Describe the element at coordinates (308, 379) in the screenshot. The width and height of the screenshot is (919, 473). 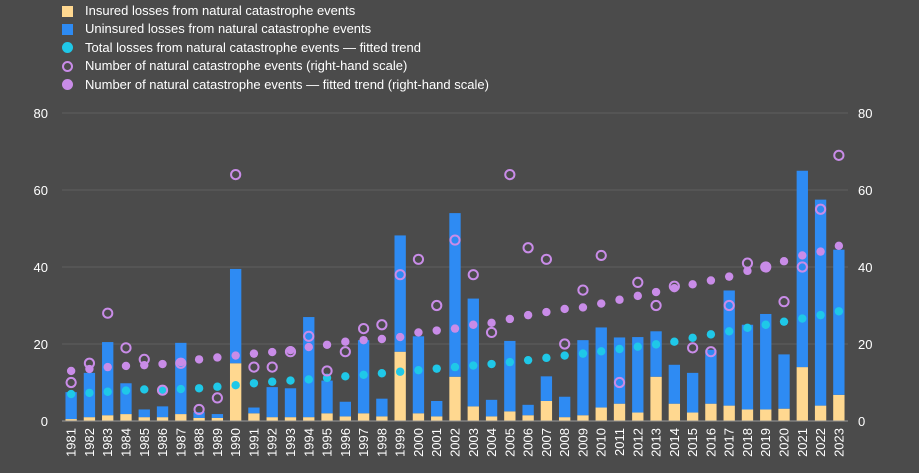
I see `total-trend-dot-1994` at that location.